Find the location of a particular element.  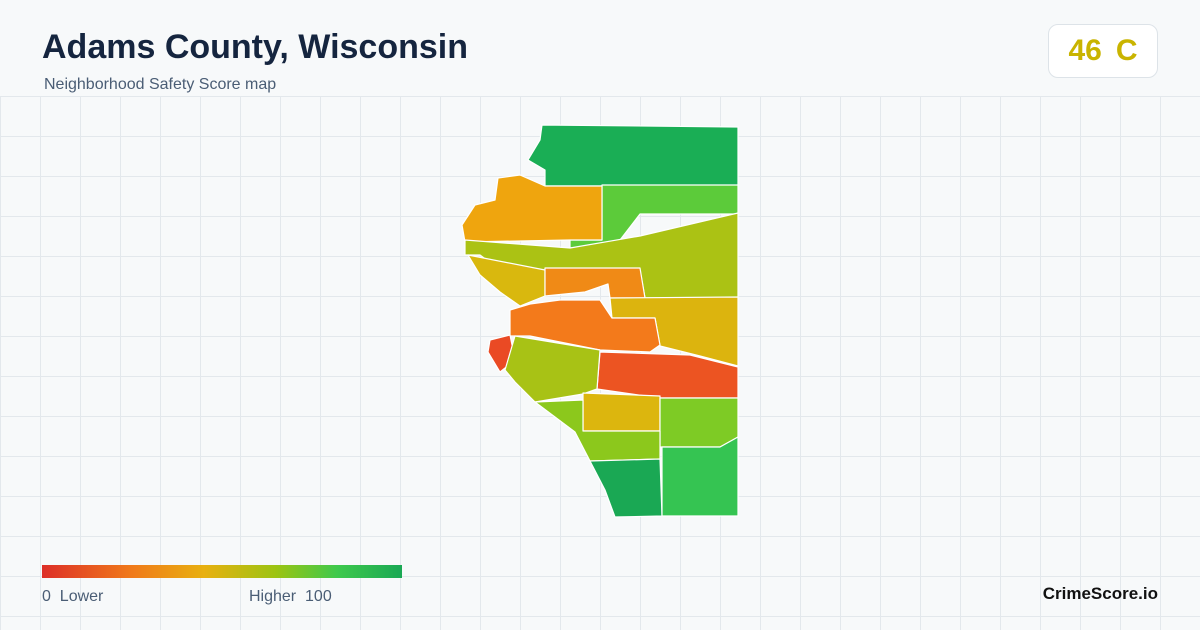

score-value: 46 is located at coordinates (1085, 50).